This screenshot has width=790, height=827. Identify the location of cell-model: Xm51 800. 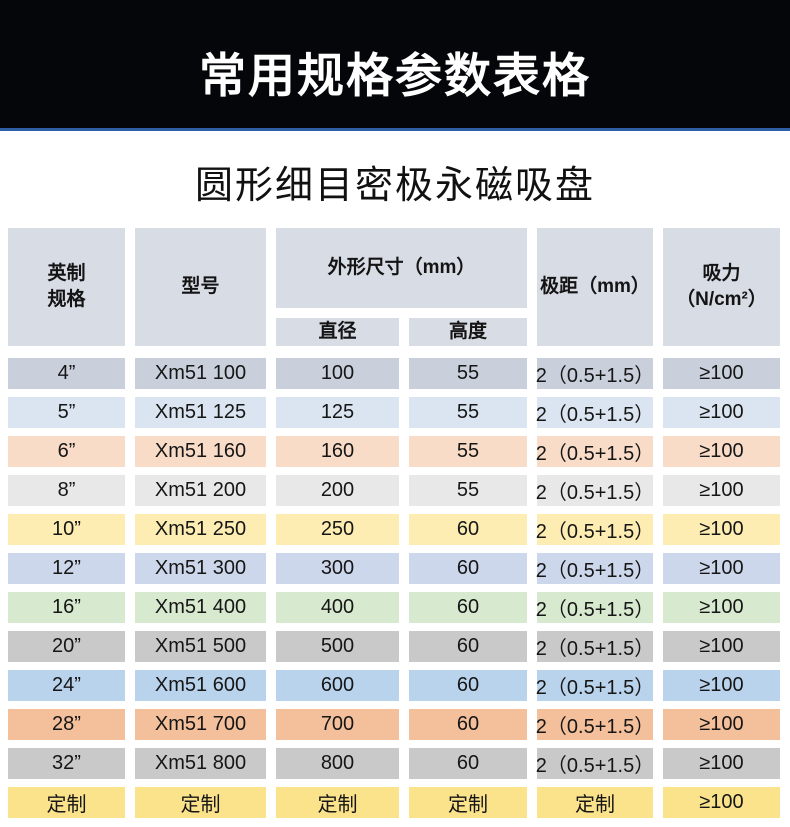
(200, 763).